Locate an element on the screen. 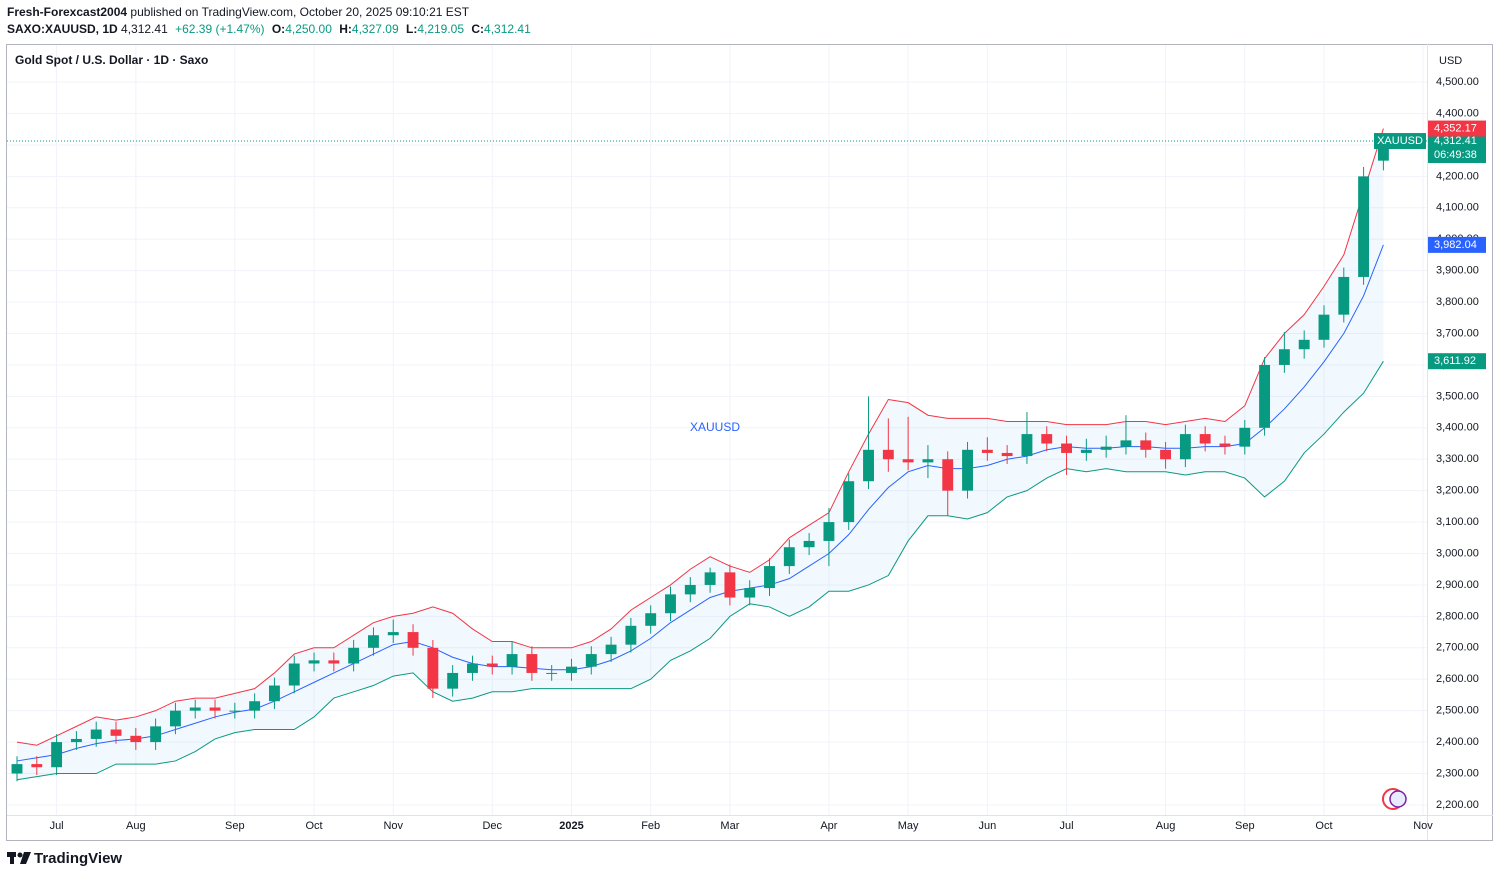 The width and height of the screenshot is (1499, 877). y-tick-label: 3,100.00 is located at coordinates (1457, 522).